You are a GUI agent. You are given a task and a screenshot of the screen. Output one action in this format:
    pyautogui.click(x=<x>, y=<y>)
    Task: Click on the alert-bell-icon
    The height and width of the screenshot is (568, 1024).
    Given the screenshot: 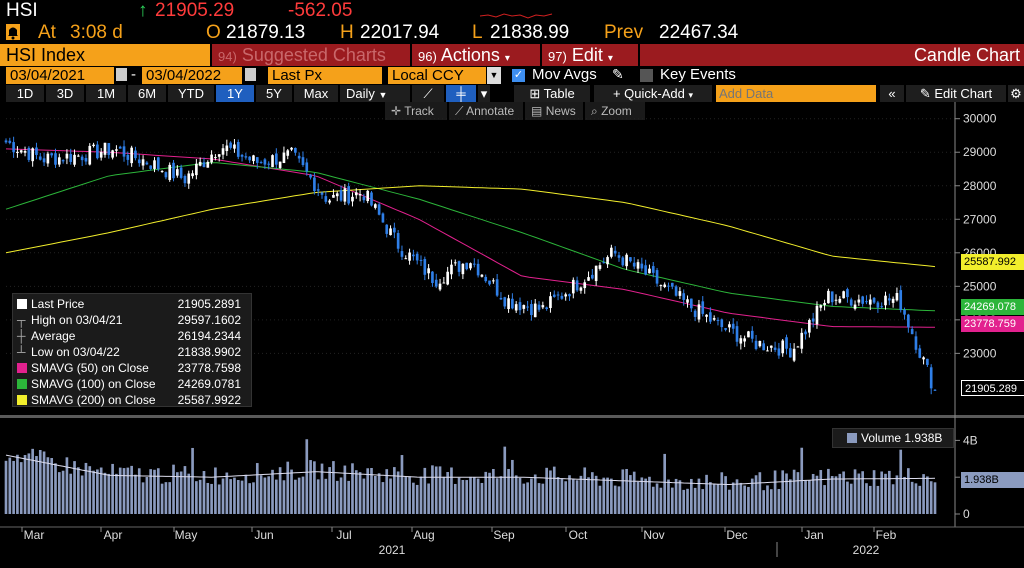 What is the action you would take?
    pyautogui.click(x=13, y=32)
    